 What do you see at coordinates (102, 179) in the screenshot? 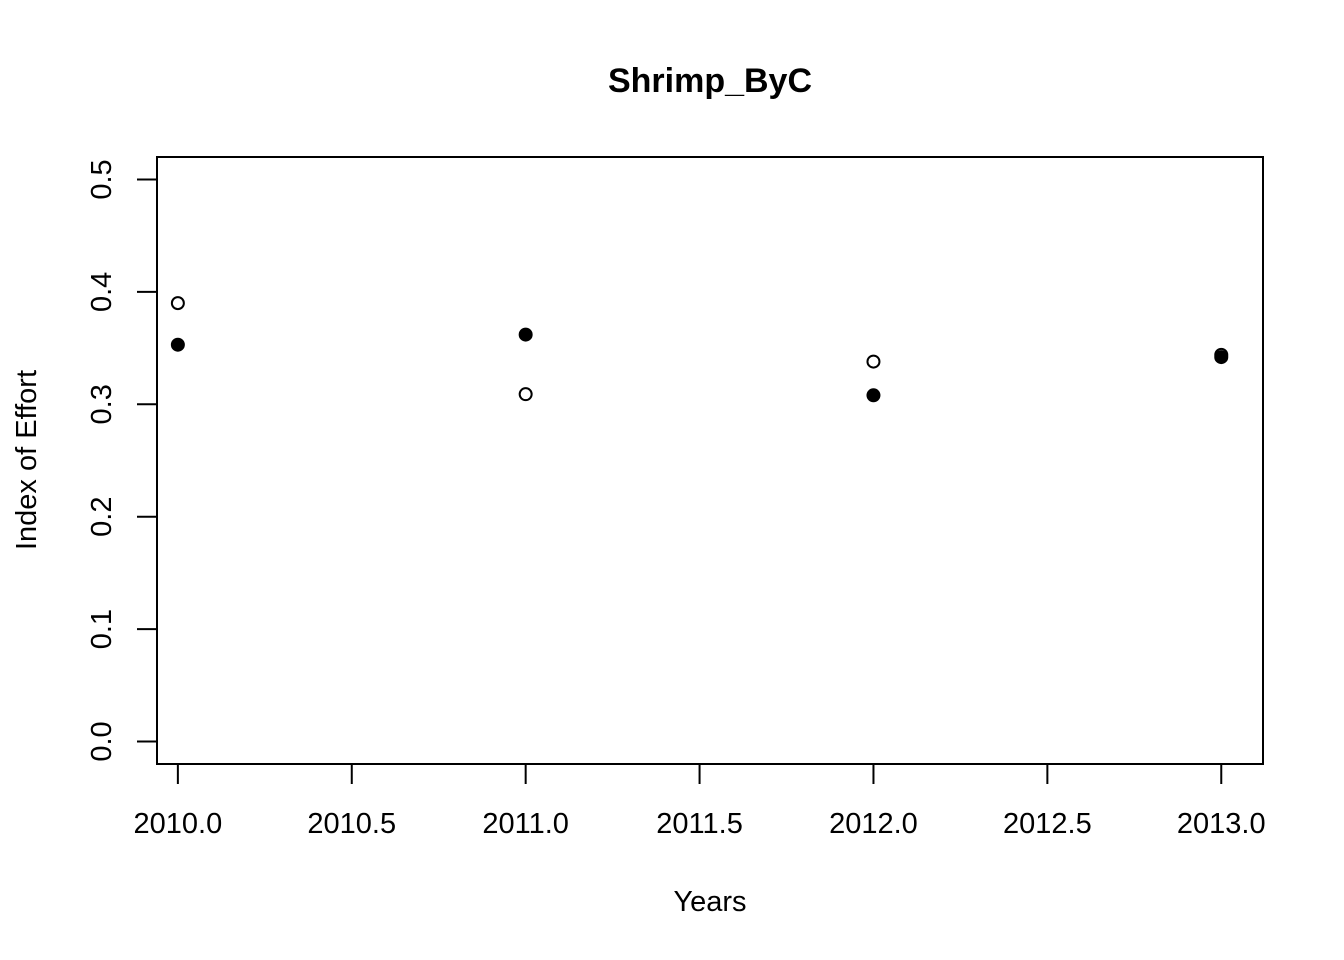
I see `y-tick-label: 0.5` at bounding box center [102, 179].